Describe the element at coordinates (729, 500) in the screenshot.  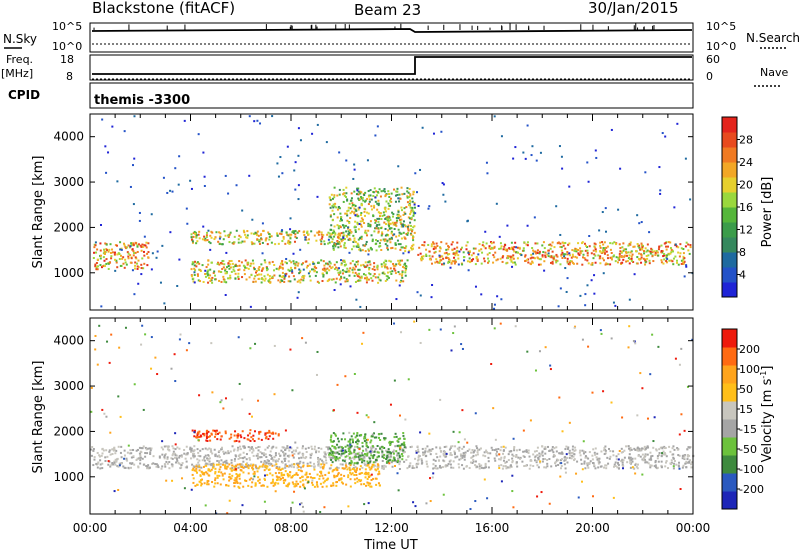
I see `colorbar-swatch` at that location.